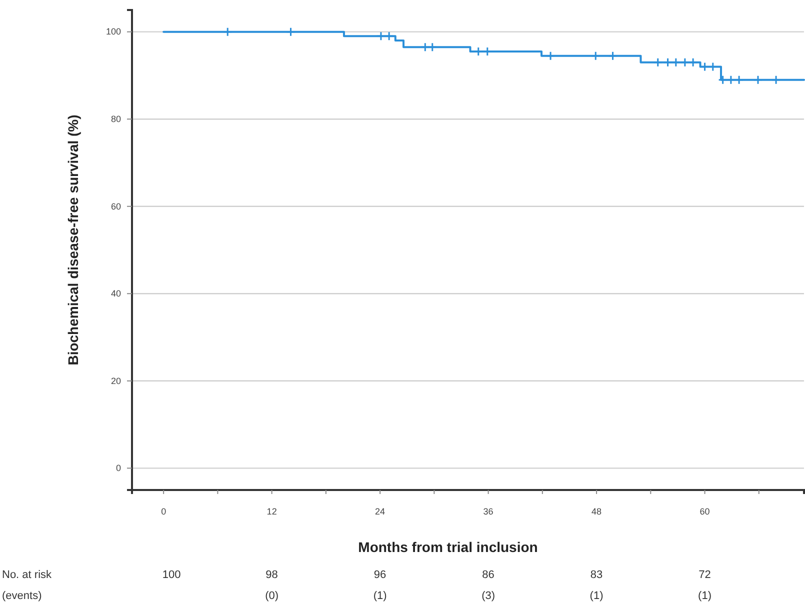 The height and width of the screenshot is (609, 805). Describe the element at coordinates (118, 468) in the screenshot. I see `y-tick-label: 0` at that location.